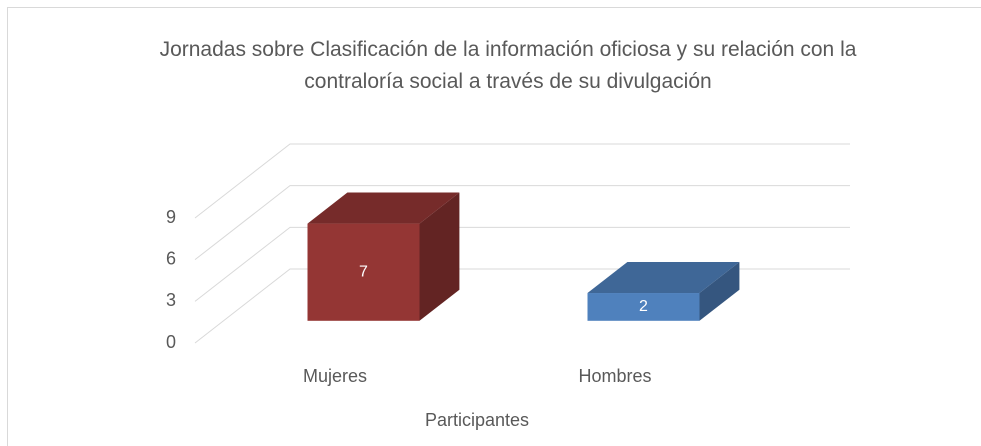 The image size is (981, 446). I want to click on y-tick-label: 3, so click(171, 300).